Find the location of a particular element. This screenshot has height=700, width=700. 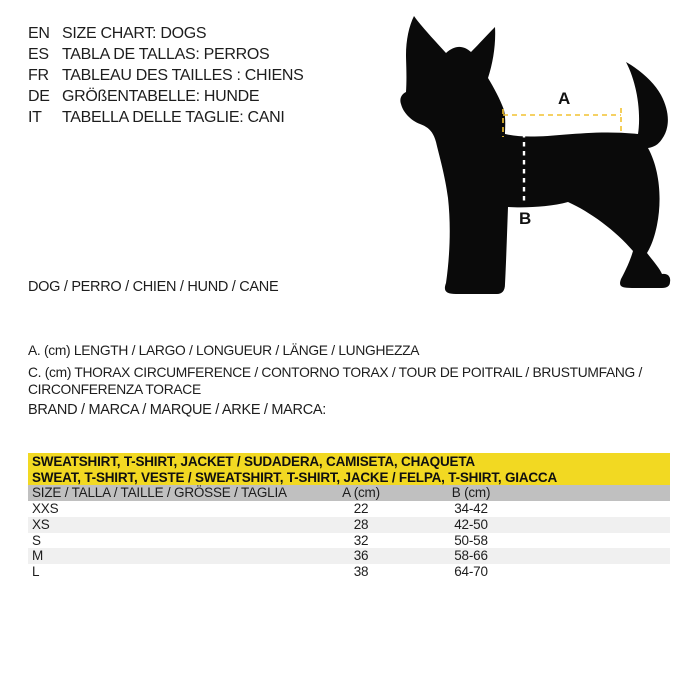

language-code: DE is located at coordinates (39, 96).